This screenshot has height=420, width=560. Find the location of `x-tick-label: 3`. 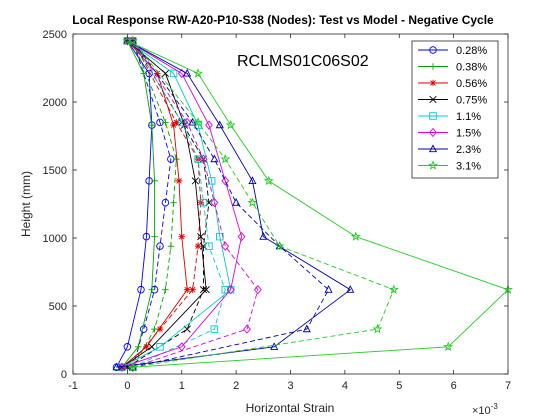

x-tick-label: 3 is located at coordinates (290, 386).